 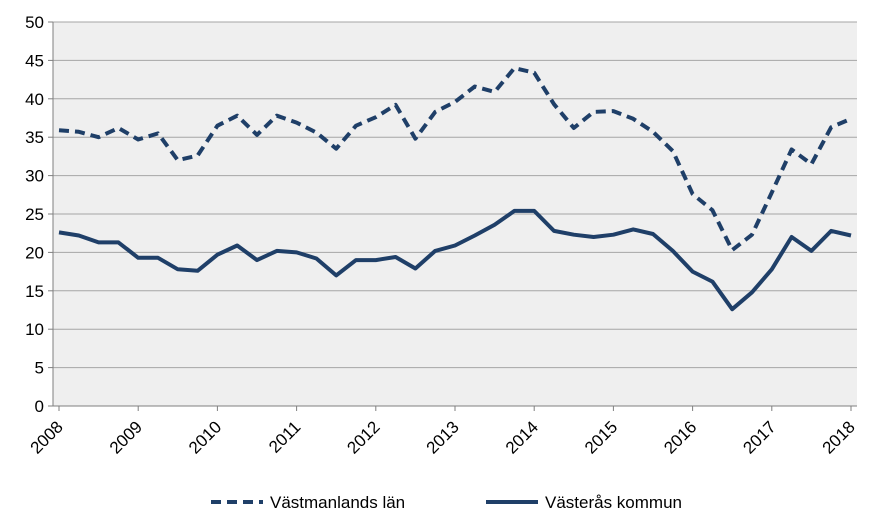 What do you see at coordinates (680, 437) in the screenshot?
I see `x-tick-label-2016: 2016` at bounding box center [680, 437].